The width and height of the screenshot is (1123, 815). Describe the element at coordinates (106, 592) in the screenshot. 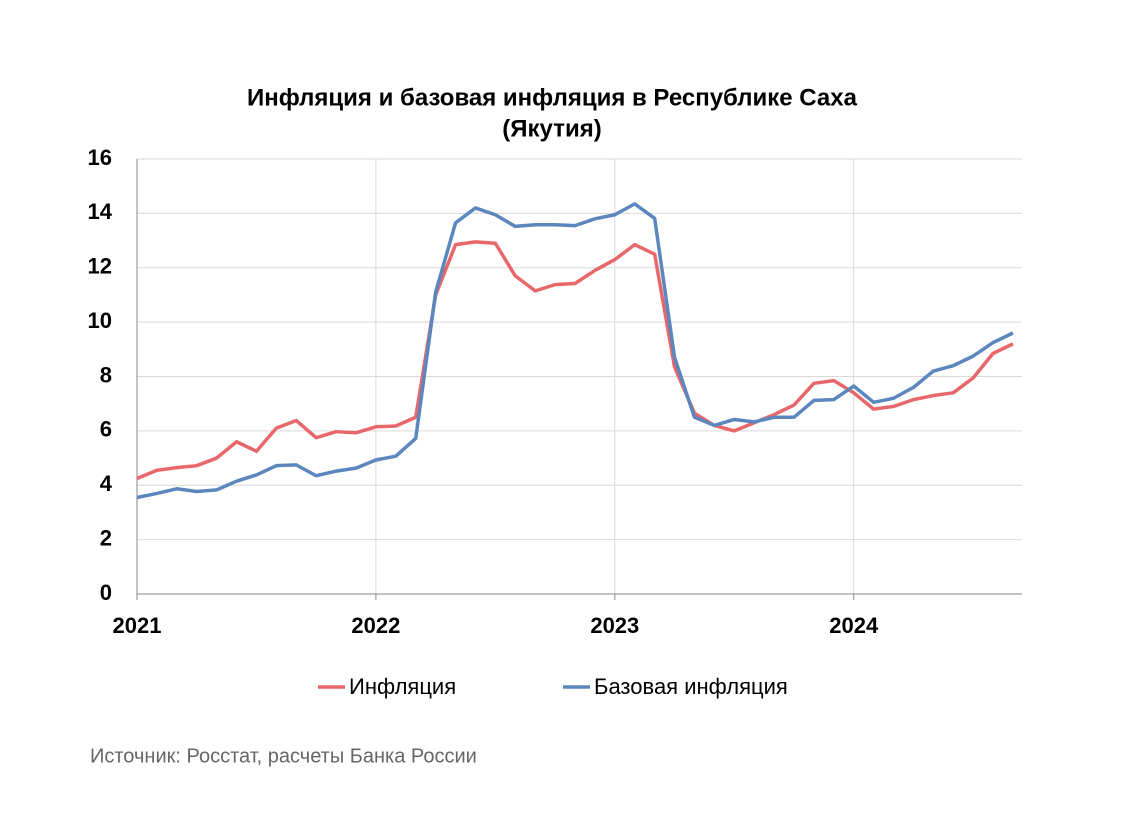

I see `y-tick-label: 0` at that location.